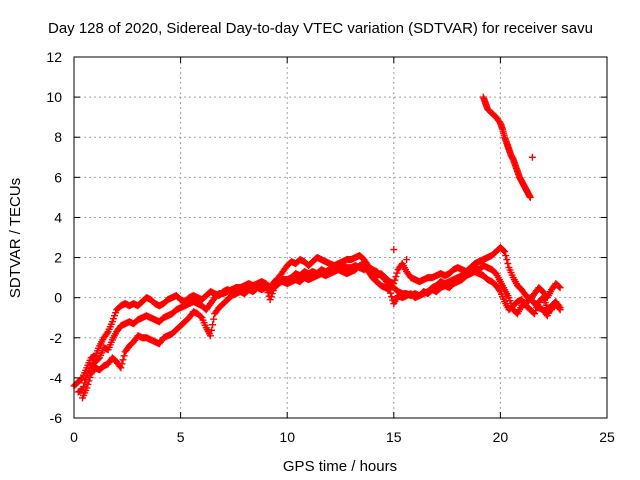 Image resolution: width=640 pixels, height=480 pixels. What do you see at coordinates (56, 378) in the screenshot?
I see `y-tick-label: -4` at bounding box center [56, 378].